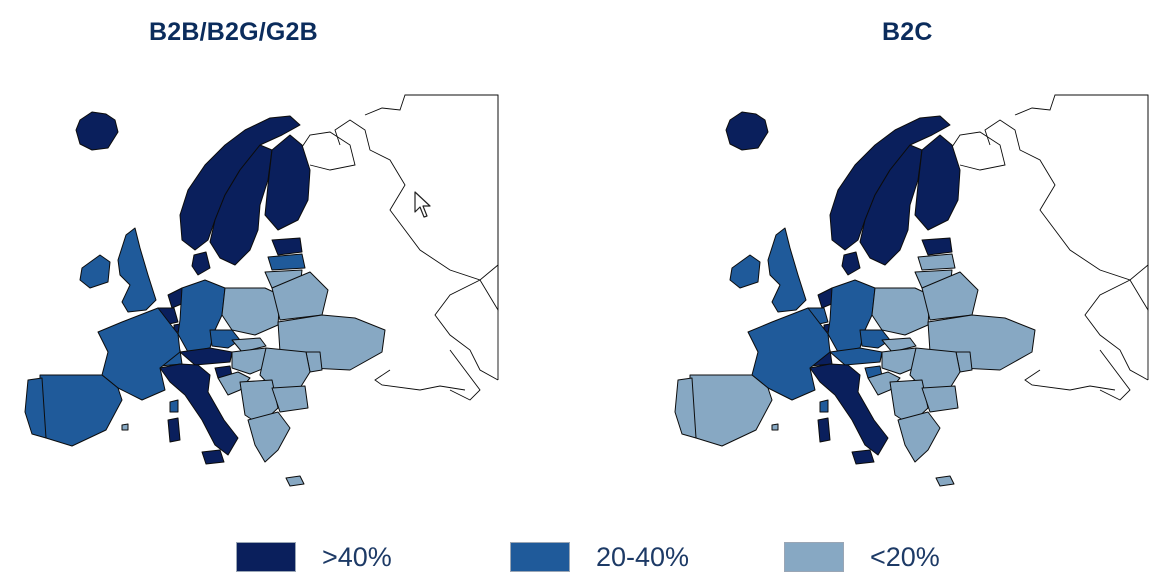  I want to click on map-title-b2b: B2B/B2G/G2B, so click(233, 32).